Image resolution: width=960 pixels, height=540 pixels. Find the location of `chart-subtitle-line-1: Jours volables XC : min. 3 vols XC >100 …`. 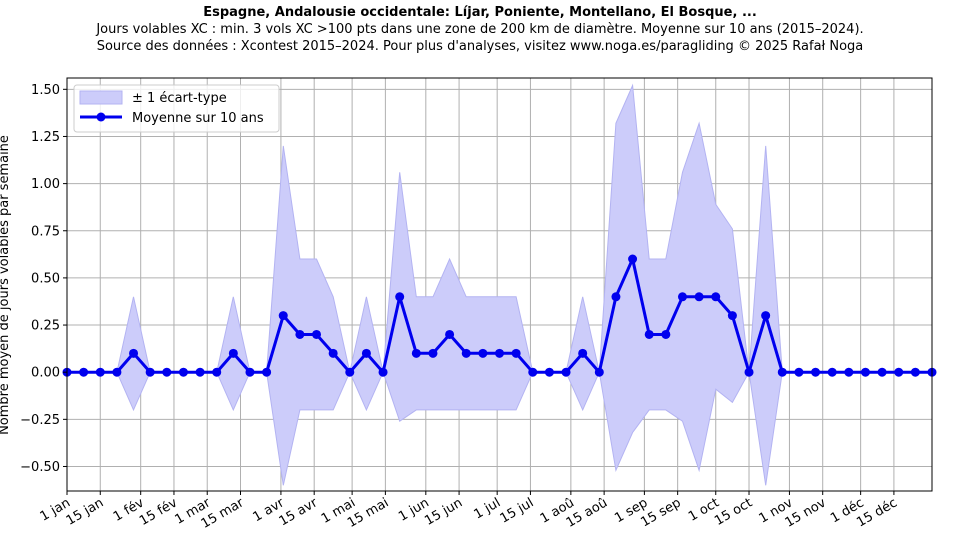

chart-subtitle-line-1: Jours volables XC : min. 3 vols XC >100 … is located at coordinates (480, 29).